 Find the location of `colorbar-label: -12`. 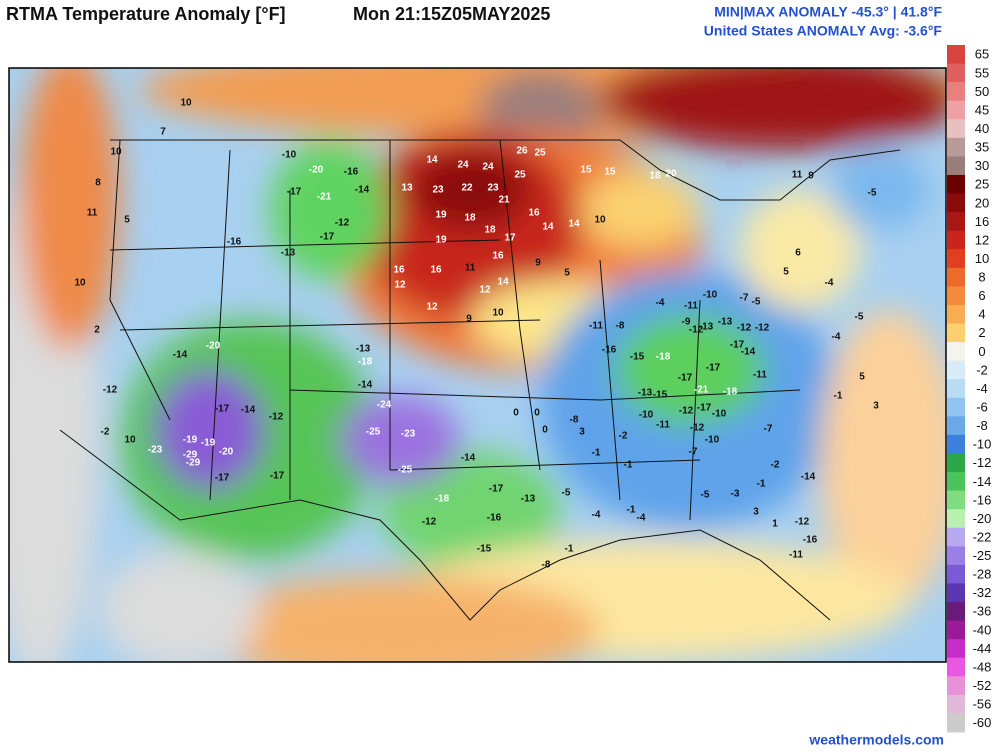

colorbar-label: -12 is located at coordinates (982, 462).